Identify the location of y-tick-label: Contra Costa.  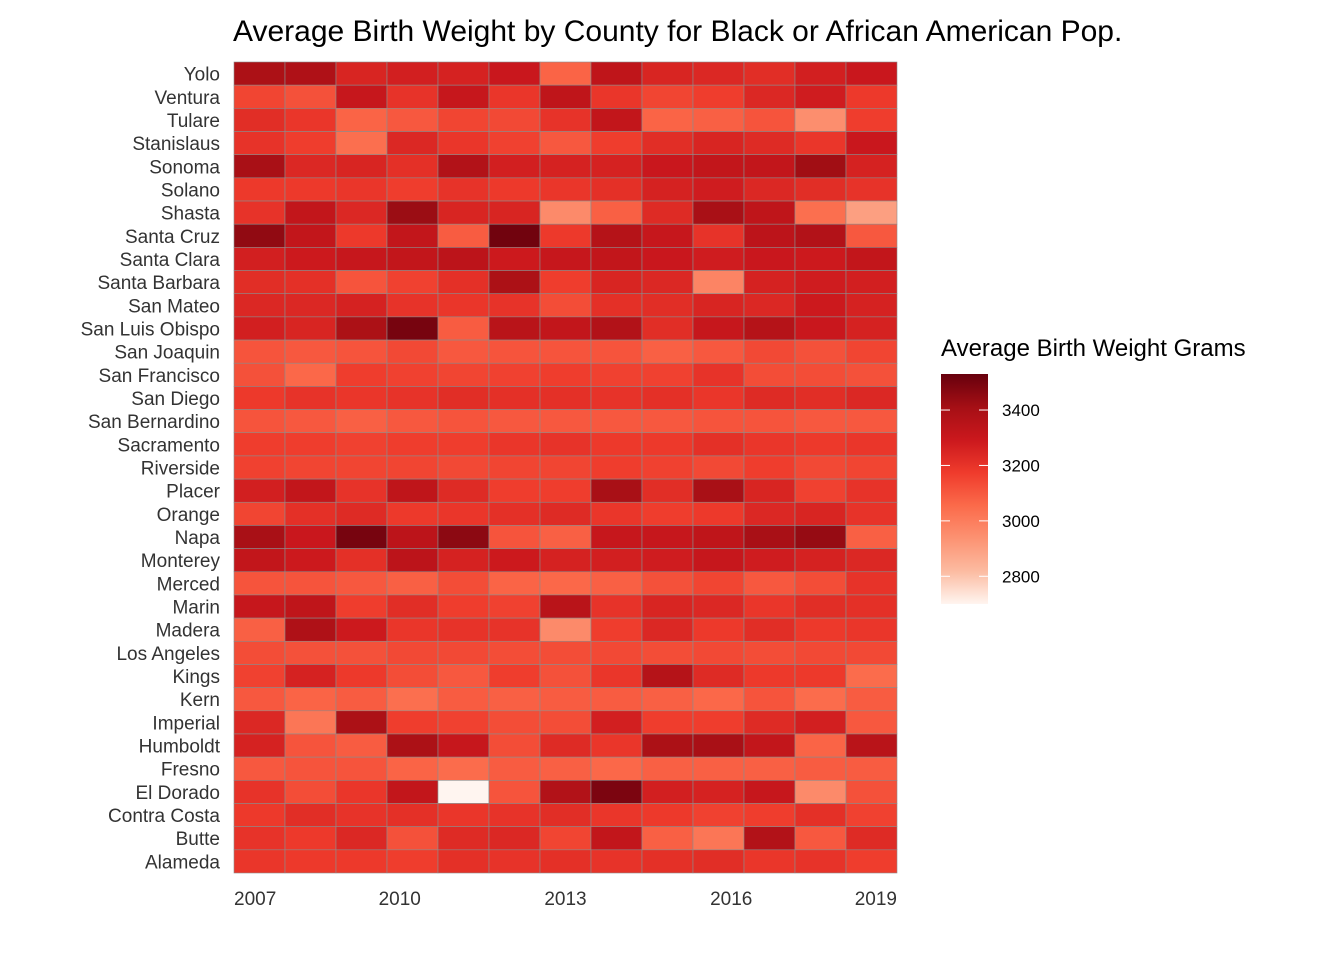
(164, 816).